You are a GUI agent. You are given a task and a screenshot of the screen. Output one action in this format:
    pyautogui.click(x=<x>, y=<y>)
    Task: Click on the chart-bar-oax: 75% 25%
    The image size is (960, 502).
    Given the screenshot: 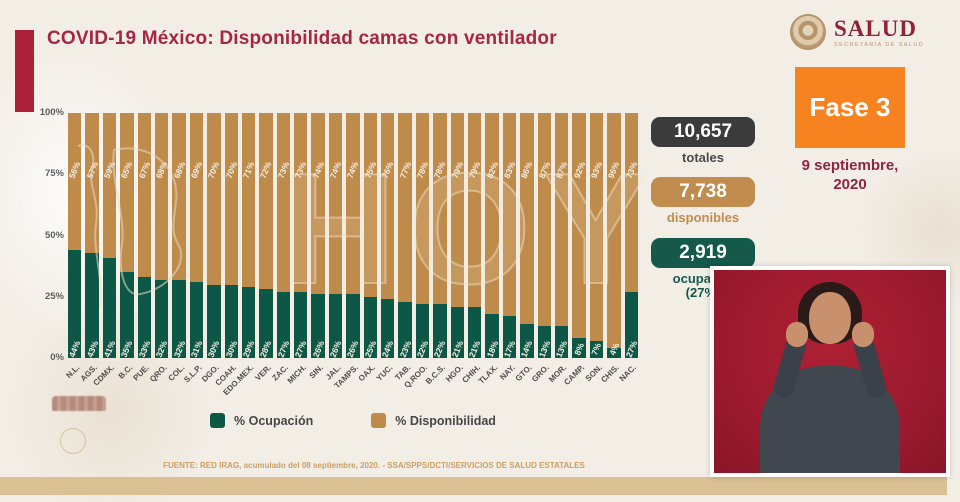 What is the action you would take?
    pyautogui.click(x=370, y=236)
    